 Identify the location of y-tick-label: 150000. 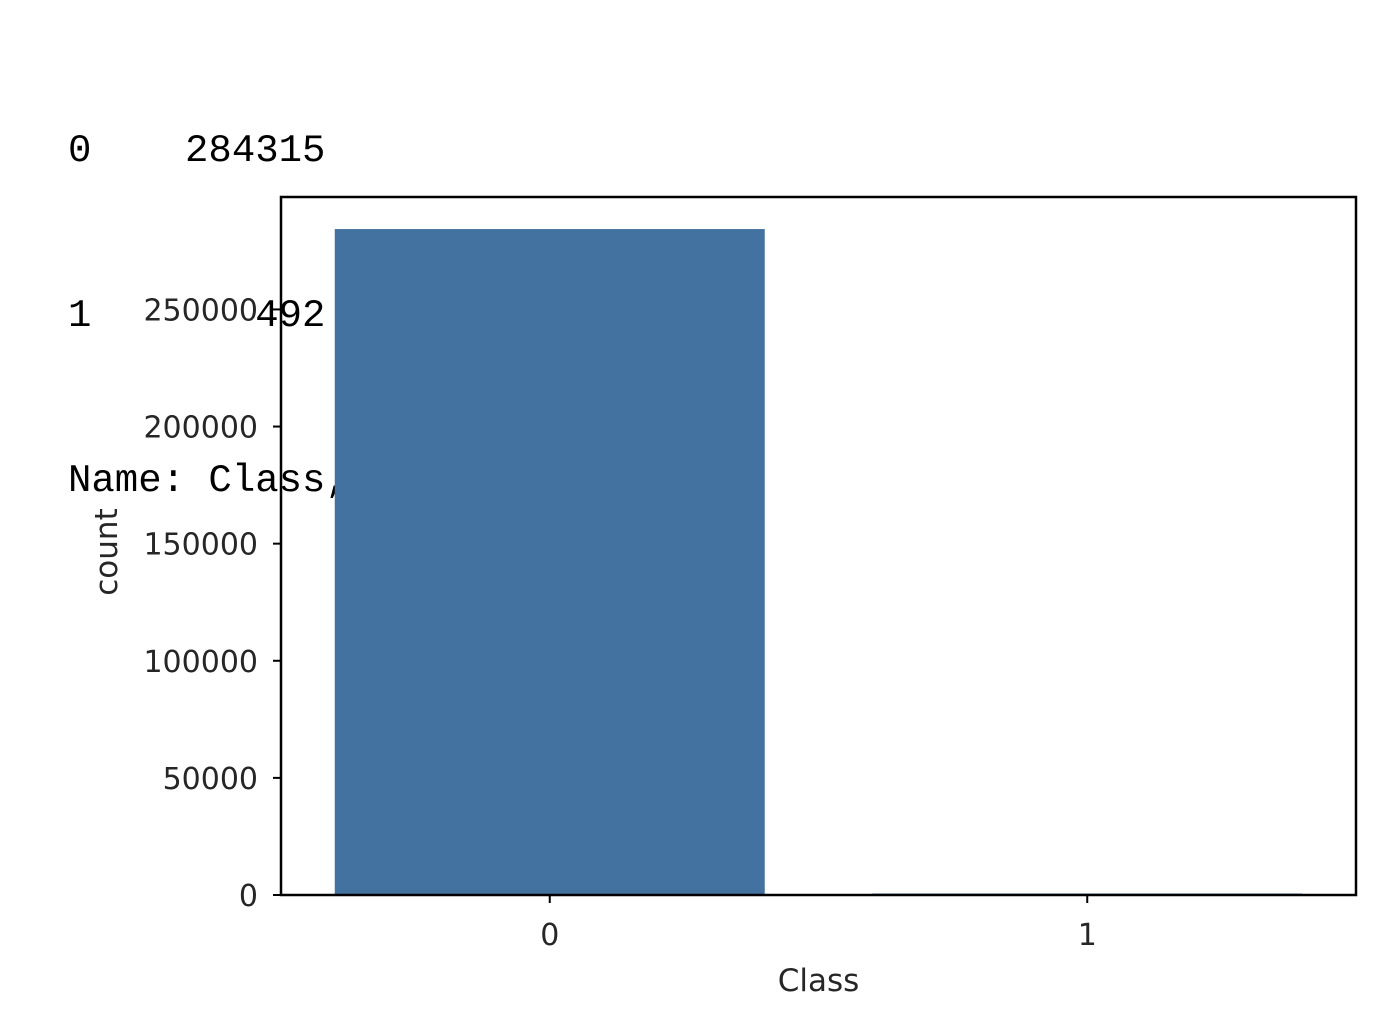
(200, 545).